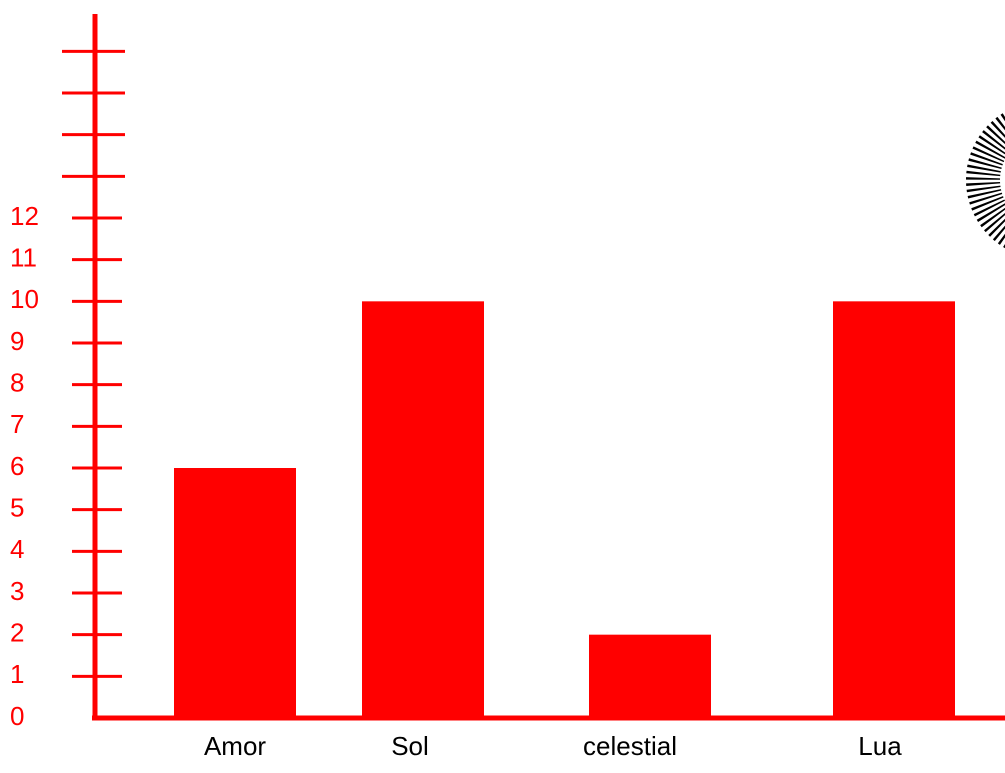  What do you see at coordinates (17, 591) in the screenshot?
I see `y-tick-label: 3` at bounding box center [17, 591].